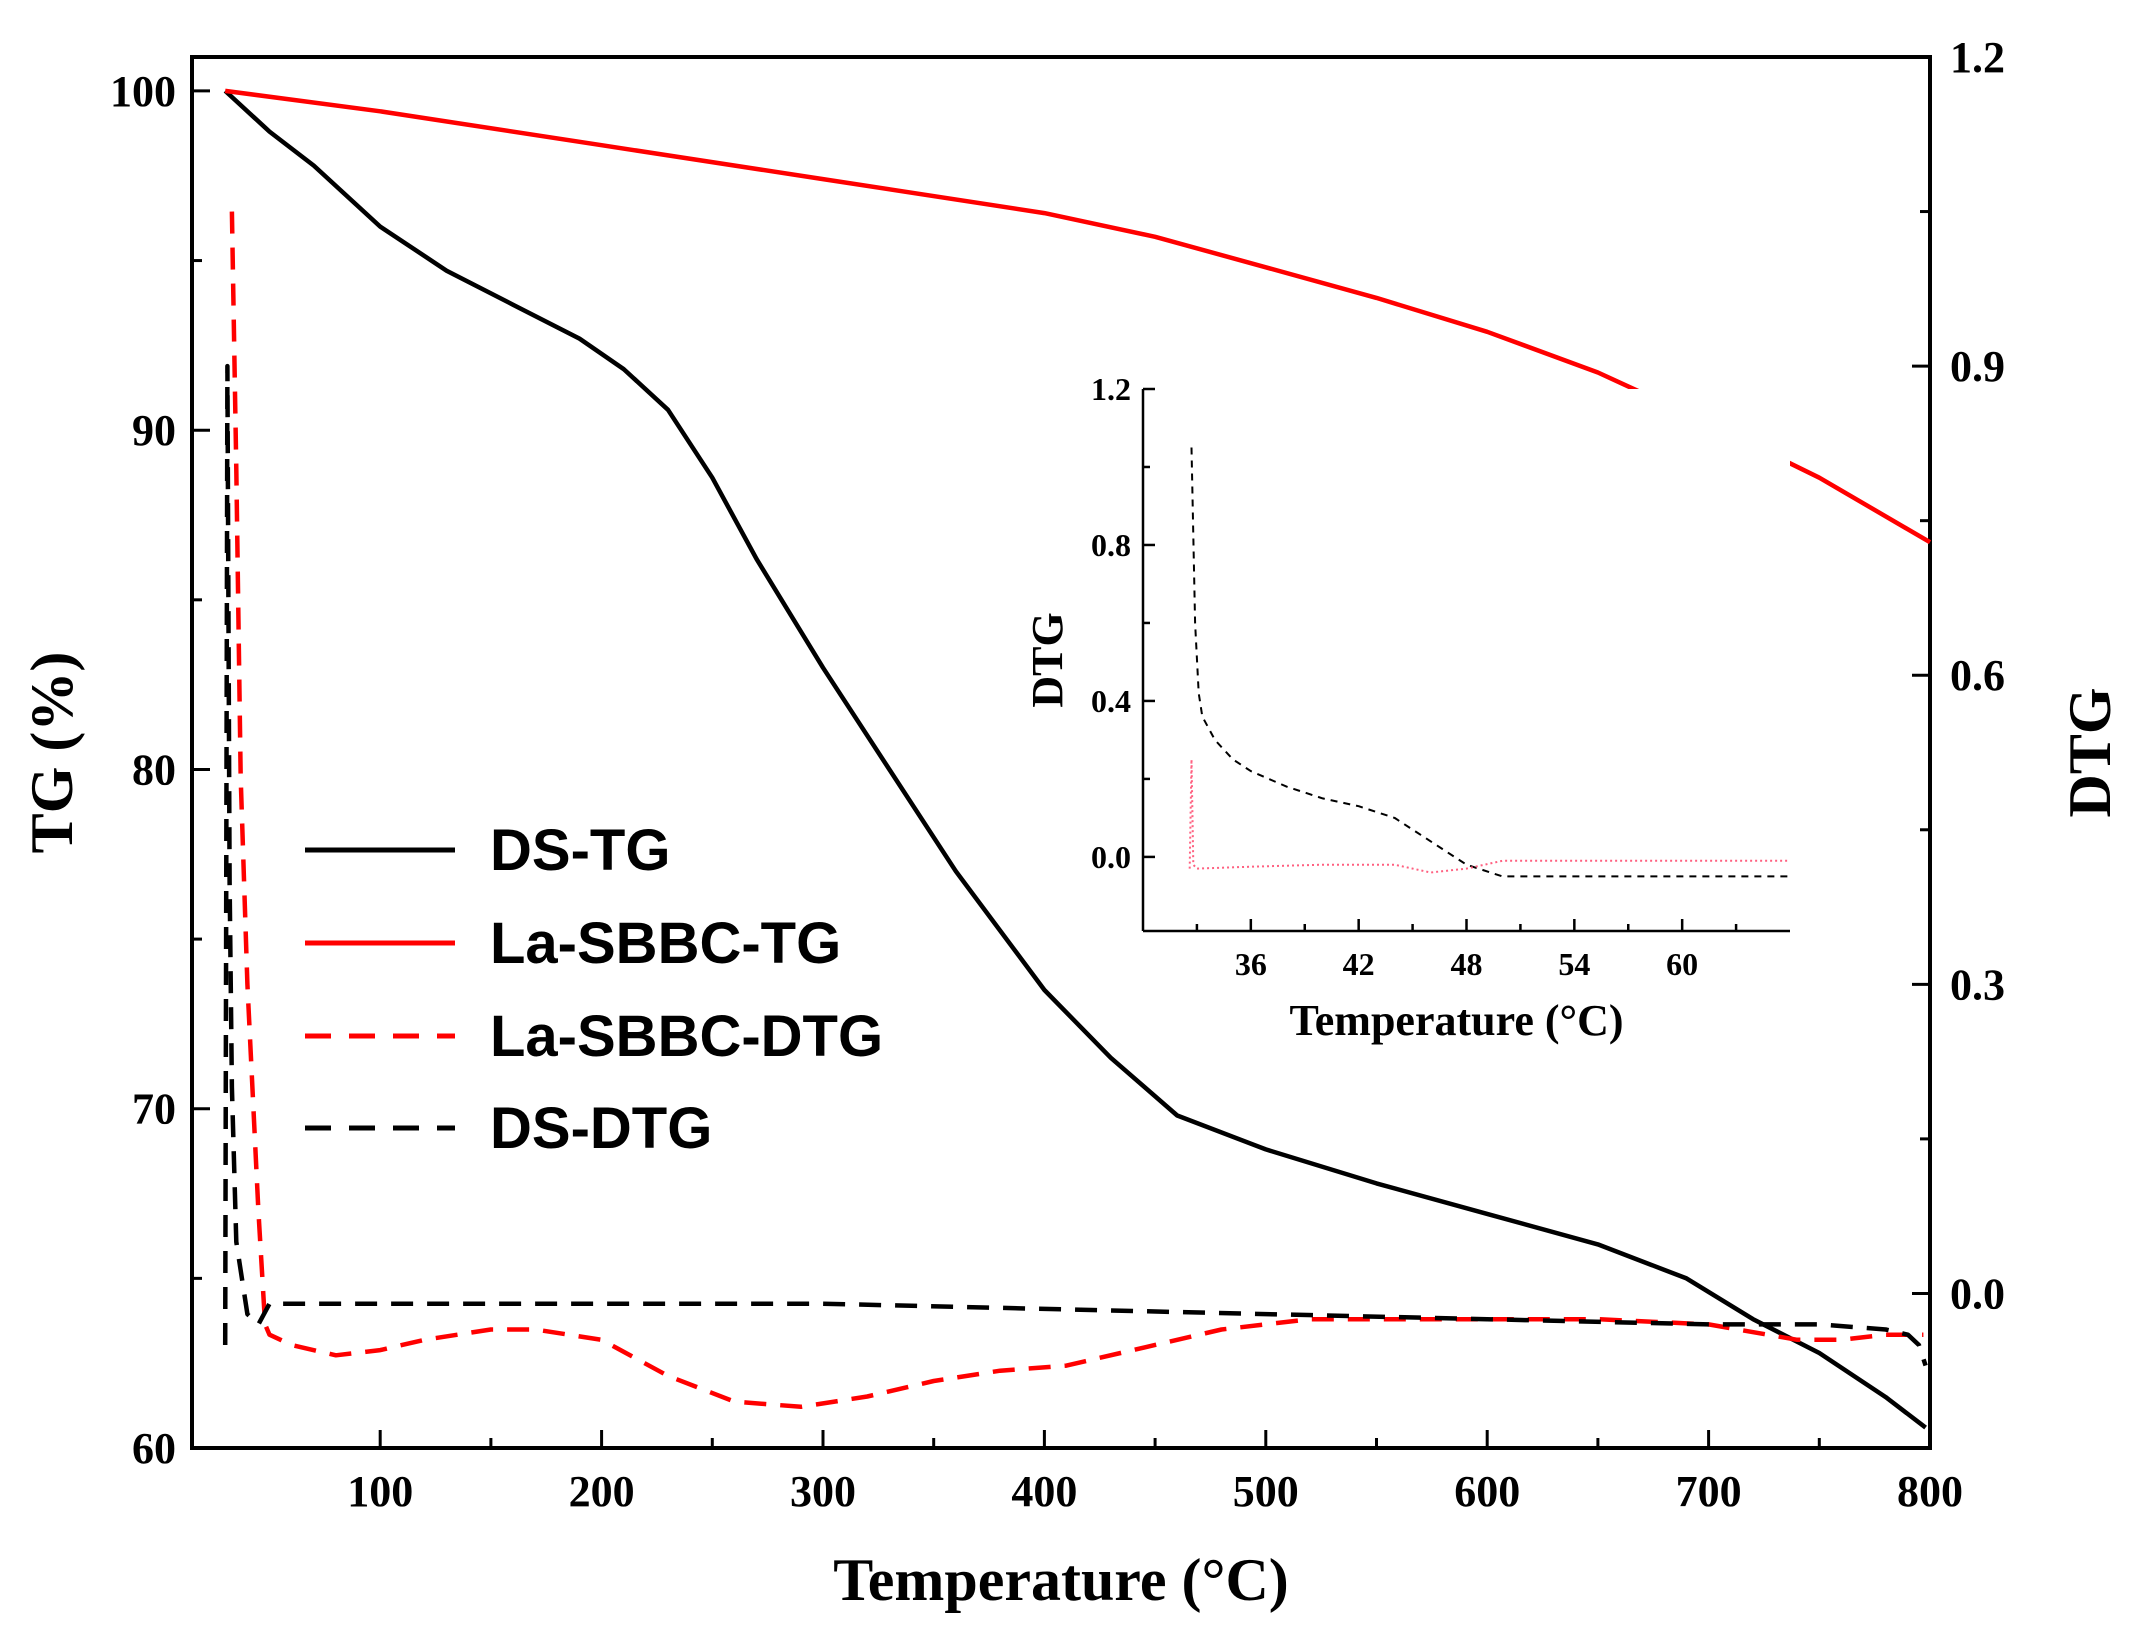  Describe the element at coordinates (380, 1491) in the screenshot. I see `x-tick-label: 100` at that location.